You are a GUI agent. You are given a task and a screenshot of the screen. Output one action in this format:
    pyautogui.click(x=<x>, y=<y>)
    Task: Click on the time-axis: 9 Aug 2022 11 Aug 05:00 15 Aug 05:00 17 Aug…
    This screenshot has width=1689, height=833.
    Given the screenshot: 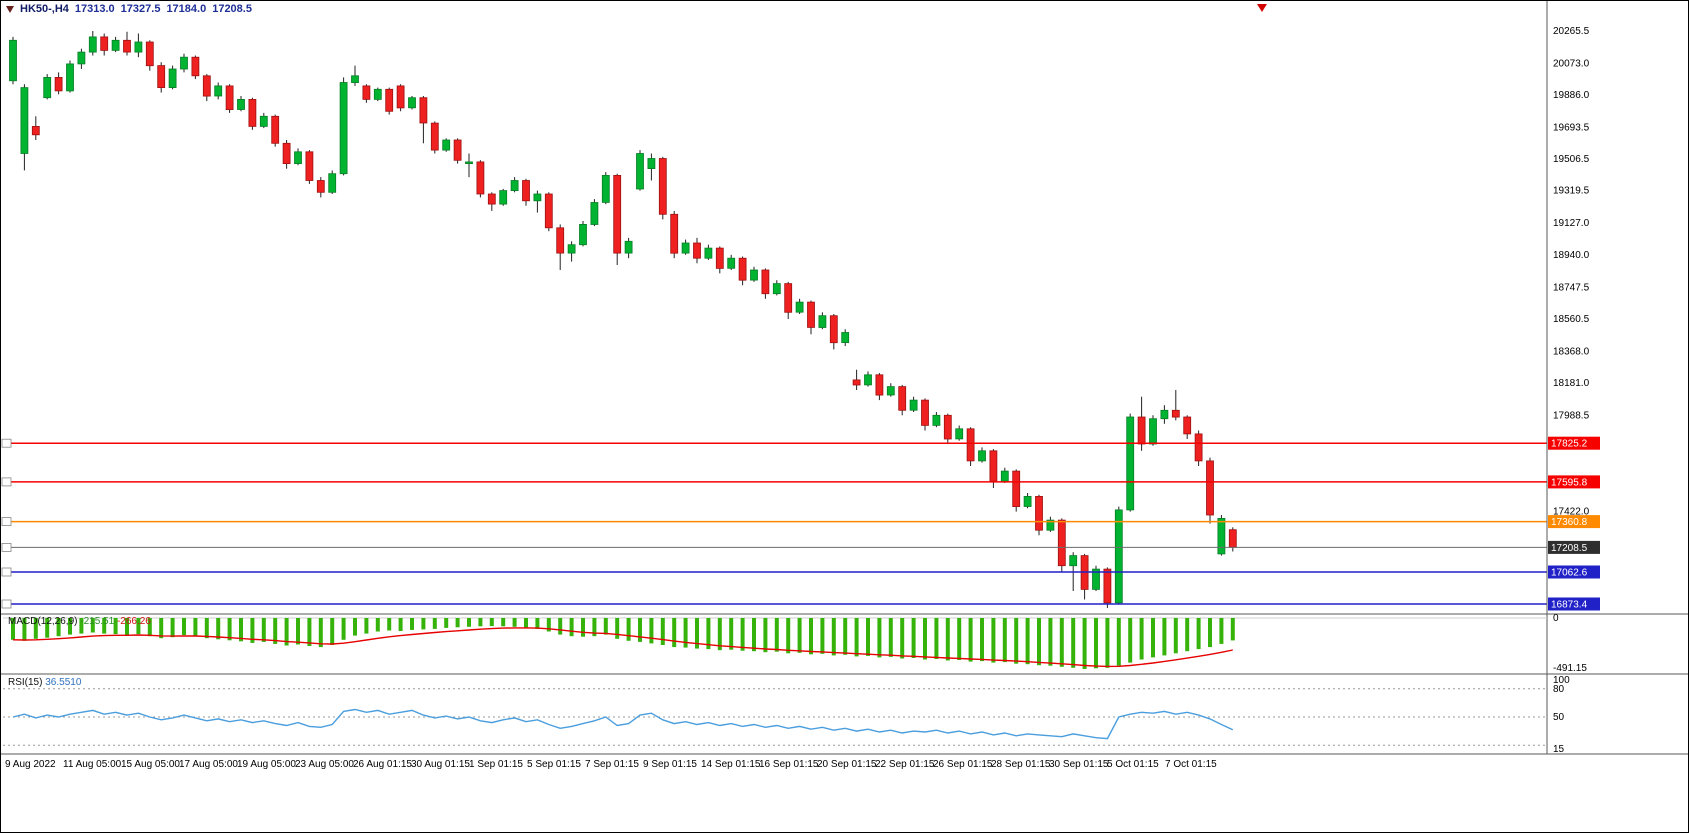 What is the action you would take?
    pyautogui.click(x=611, y=764)
    